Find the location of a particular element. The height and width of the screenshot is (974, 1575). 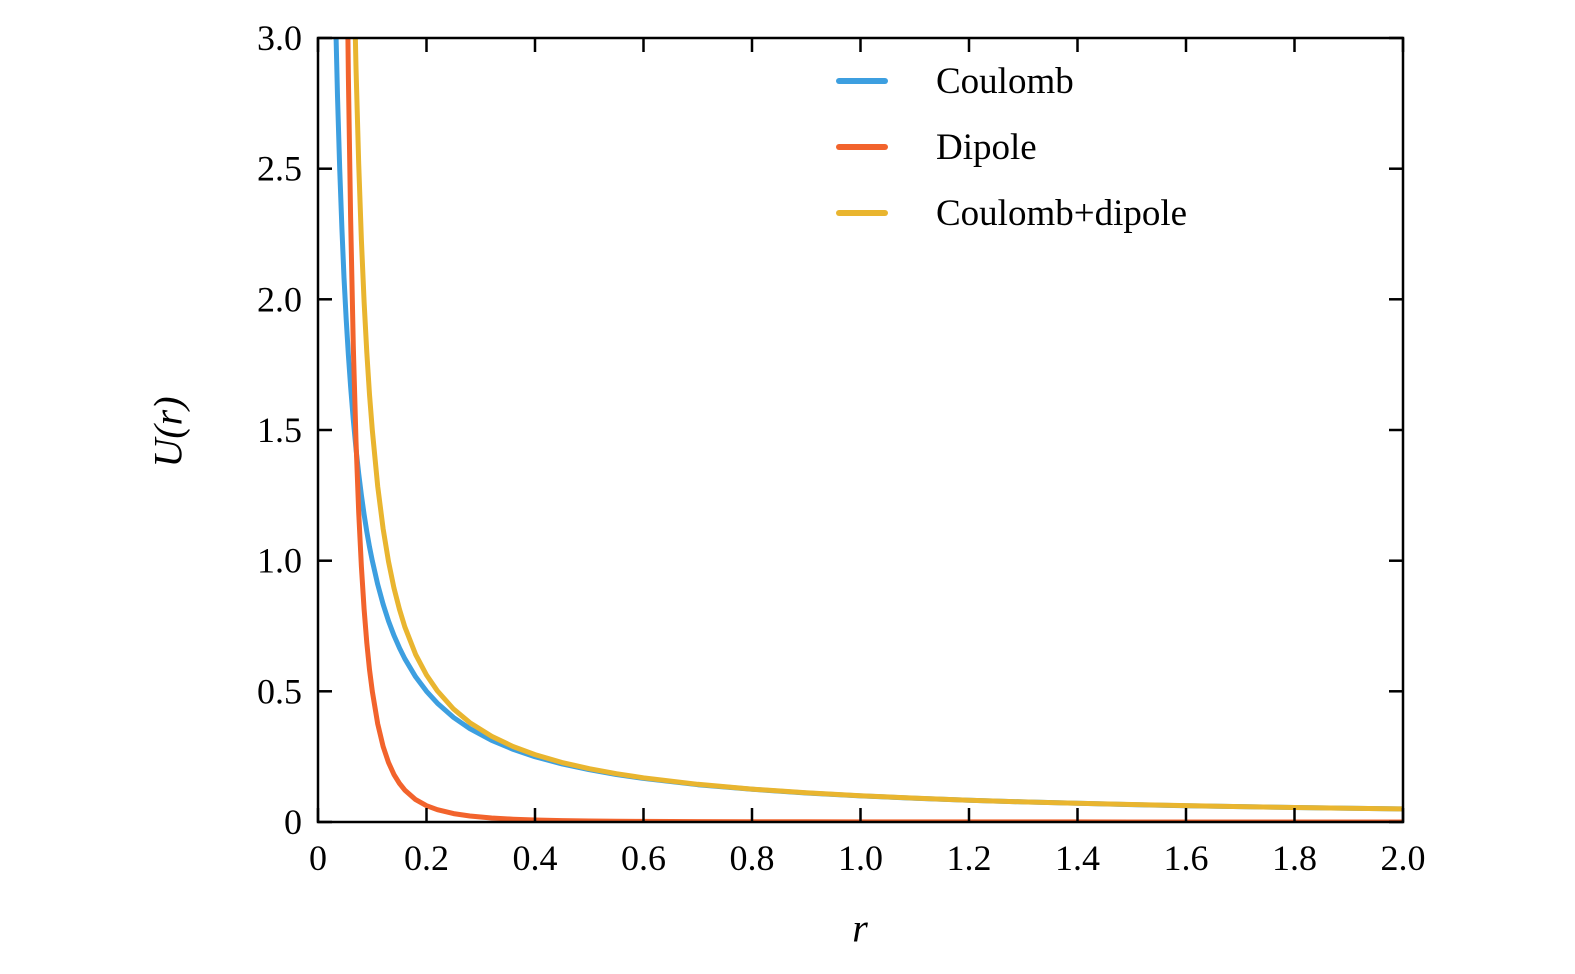

legend-label-dipole: Dipole is located at coordinates (986, 147).